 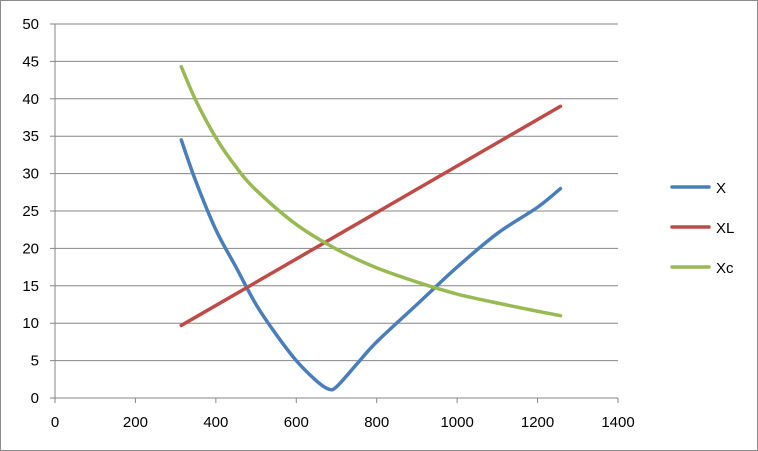 I want to click on y-tick-label: 30, so click(x=30, y=174).